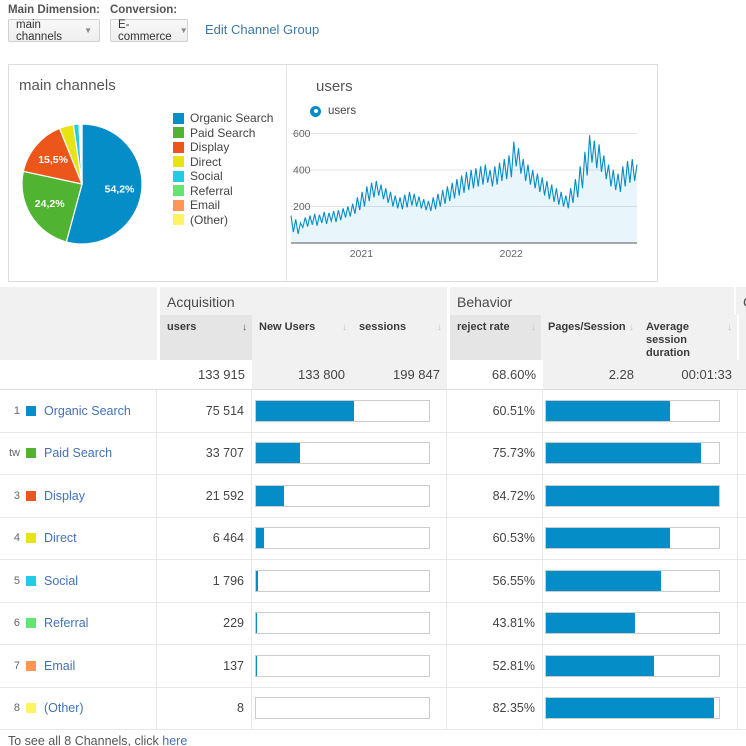 The height and width of the screenshot is (746, 746). What do you see at coordinates (61, 580) in the screenshot?
I see `channel-link: Social` at bounding box center [61, 580].